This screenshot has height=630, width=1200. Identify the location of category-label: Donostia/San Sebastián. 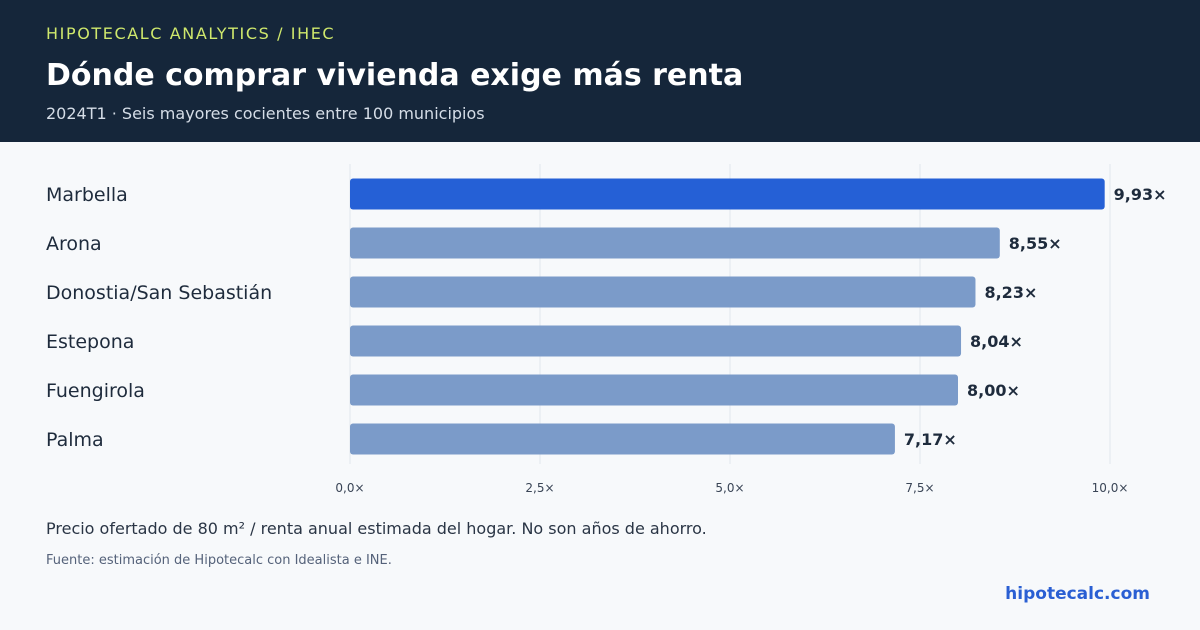
(159, 293).